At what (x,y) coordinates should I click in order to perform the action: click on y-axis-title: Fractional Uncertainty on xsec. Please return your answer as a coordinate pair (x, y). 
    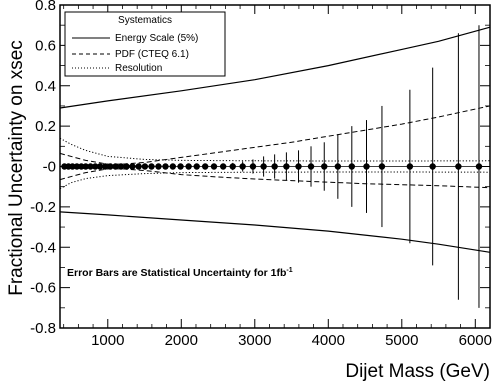
    Looking at the image, I should click on (16, 168).